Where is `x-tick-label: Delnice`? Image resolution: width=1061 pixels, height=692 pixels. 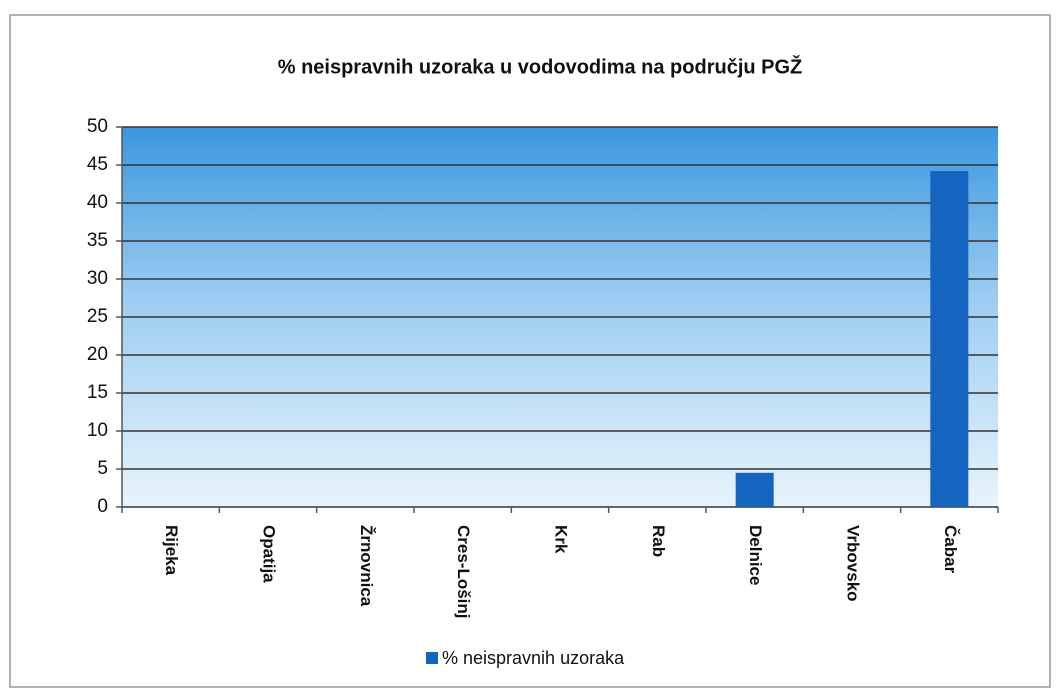
x-tick-label: Delnice is located at coordinates (755, 555).